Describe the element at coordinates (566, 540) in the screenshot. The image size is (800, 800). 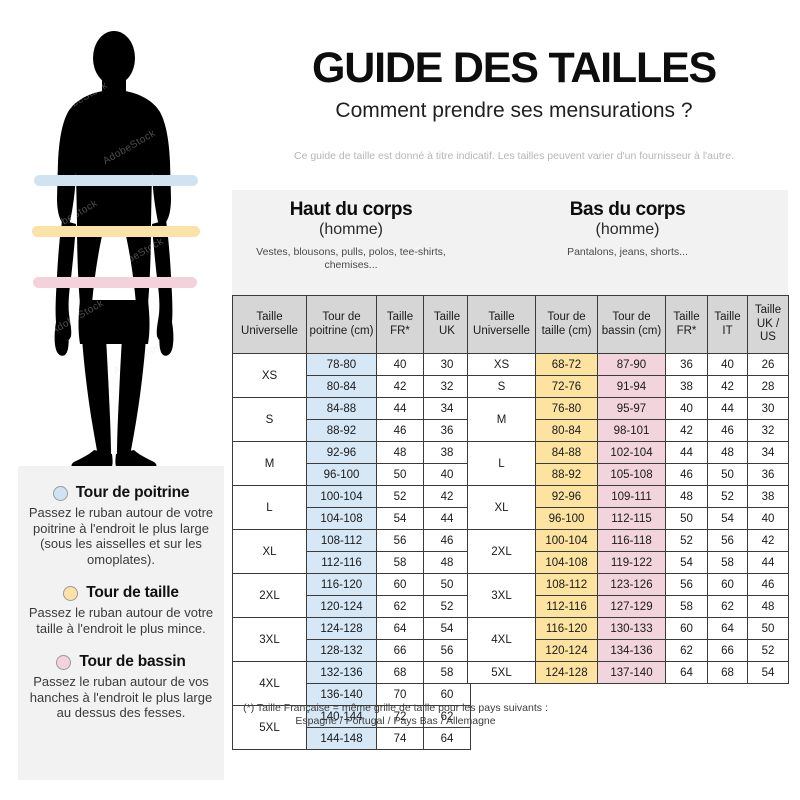
I see `table-cell: 100-104` at that location.